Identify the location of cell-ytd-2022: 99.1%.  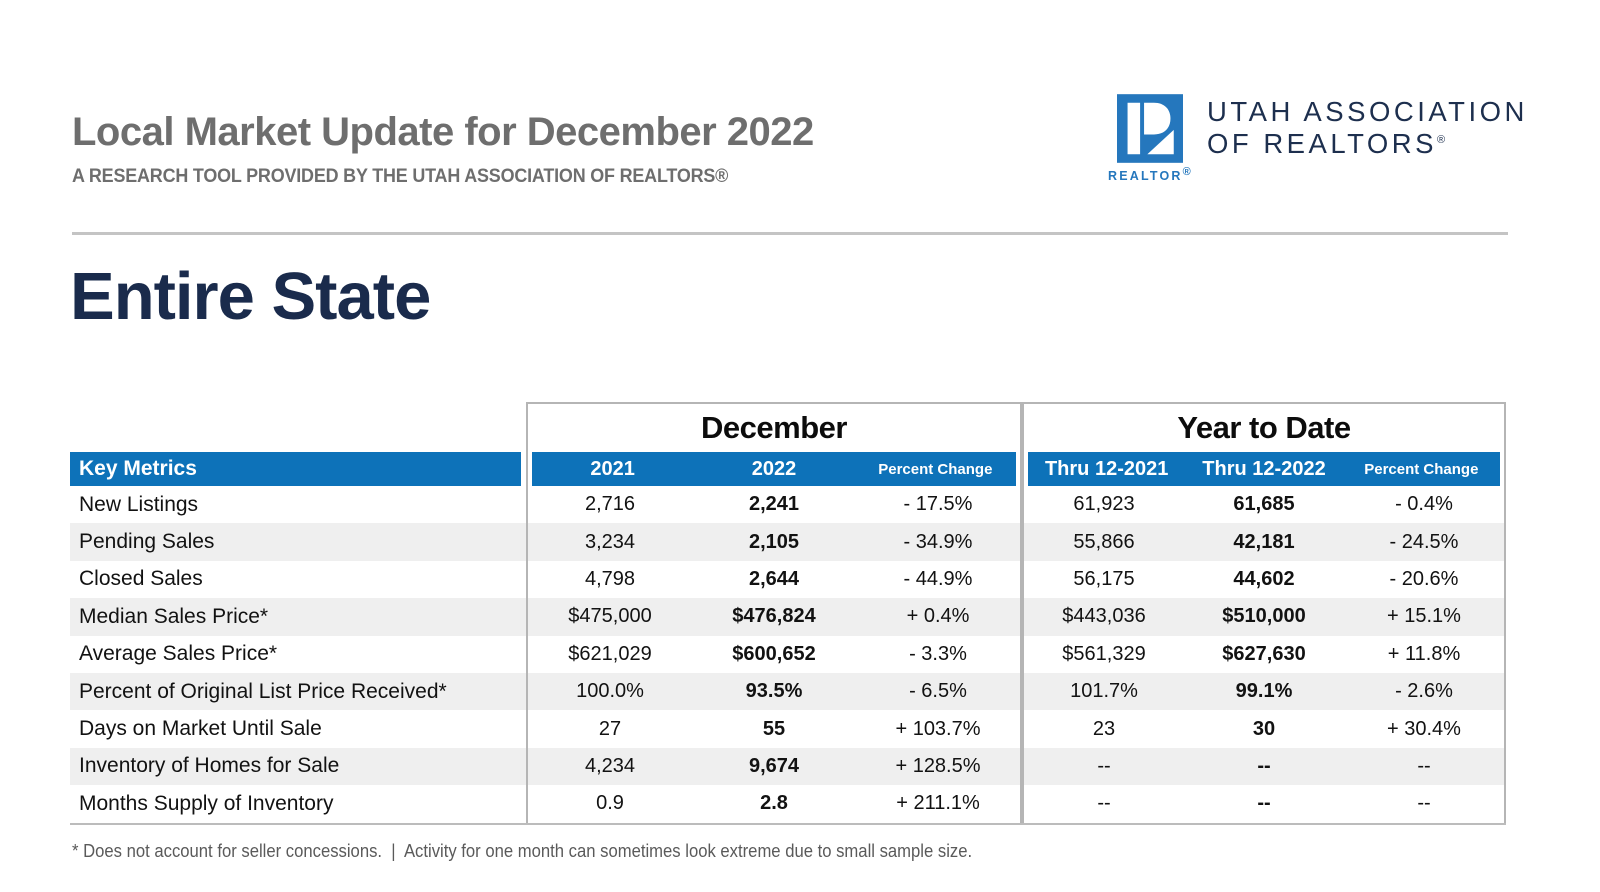
(1264, 691).